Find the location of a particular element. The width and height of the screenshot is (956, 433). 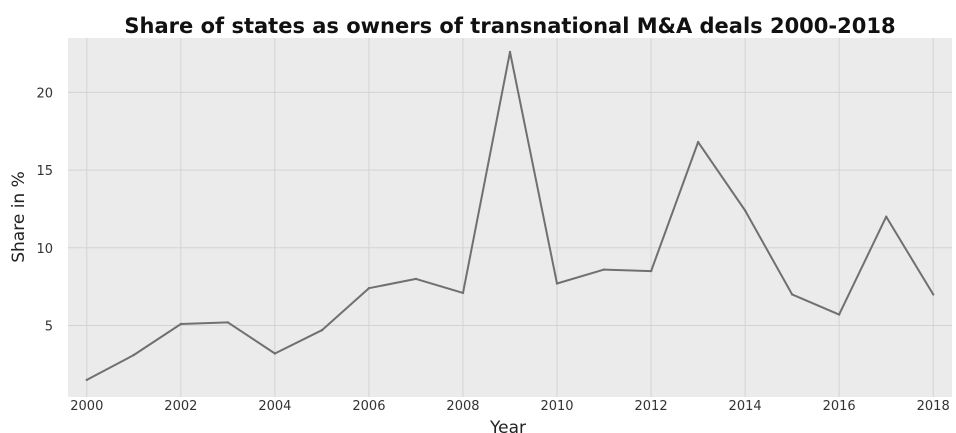

x-tick-label: 2018 is located at coordinates (933, 406).